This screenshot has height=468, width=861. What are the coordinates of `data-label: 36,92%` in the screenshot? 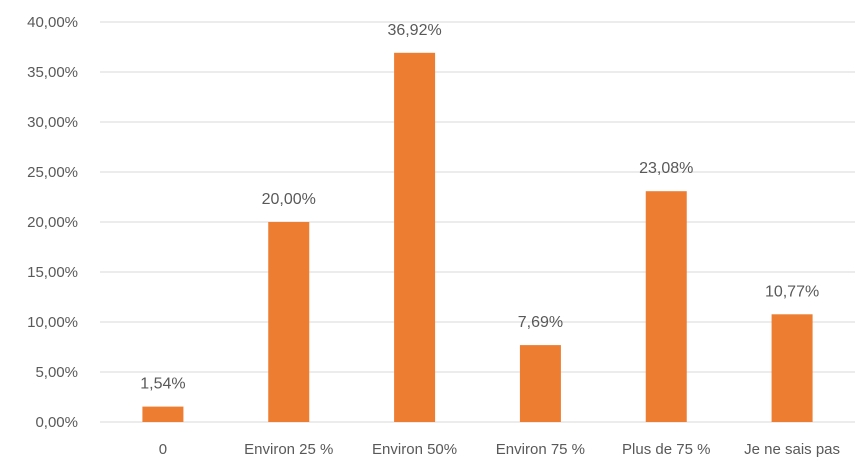 It's located at (414, 30).